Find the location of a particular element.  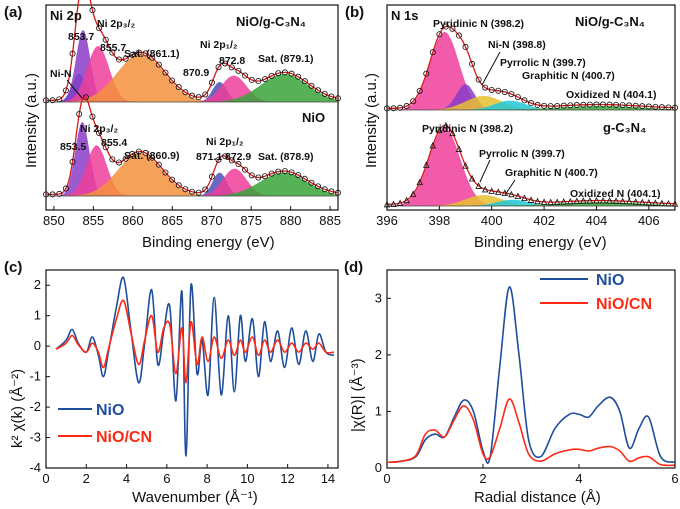

a-xtick-label-7: 885 is located at coordinates (330, 220).